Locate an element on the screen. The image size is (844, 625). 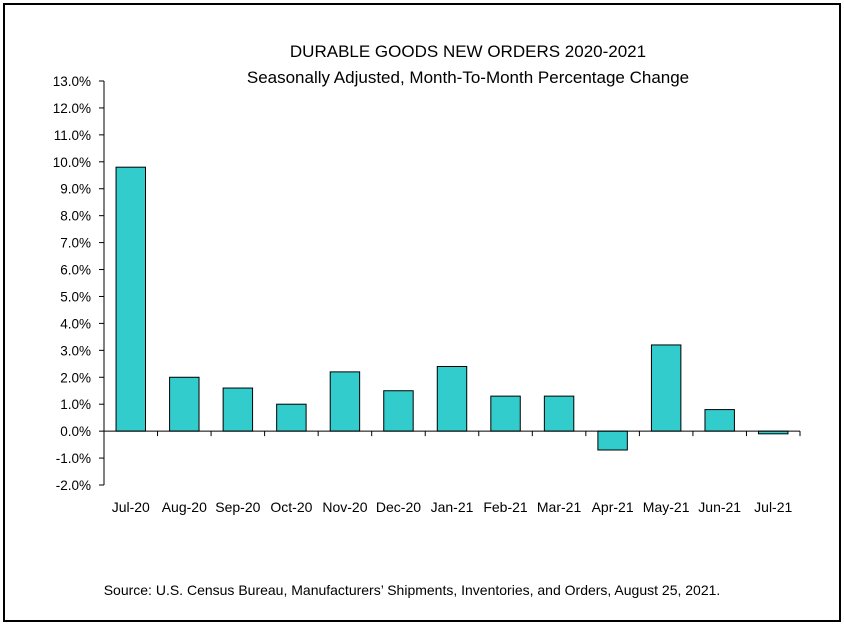
y-tick-label: 6.0% is located at coordinates (75, 270).